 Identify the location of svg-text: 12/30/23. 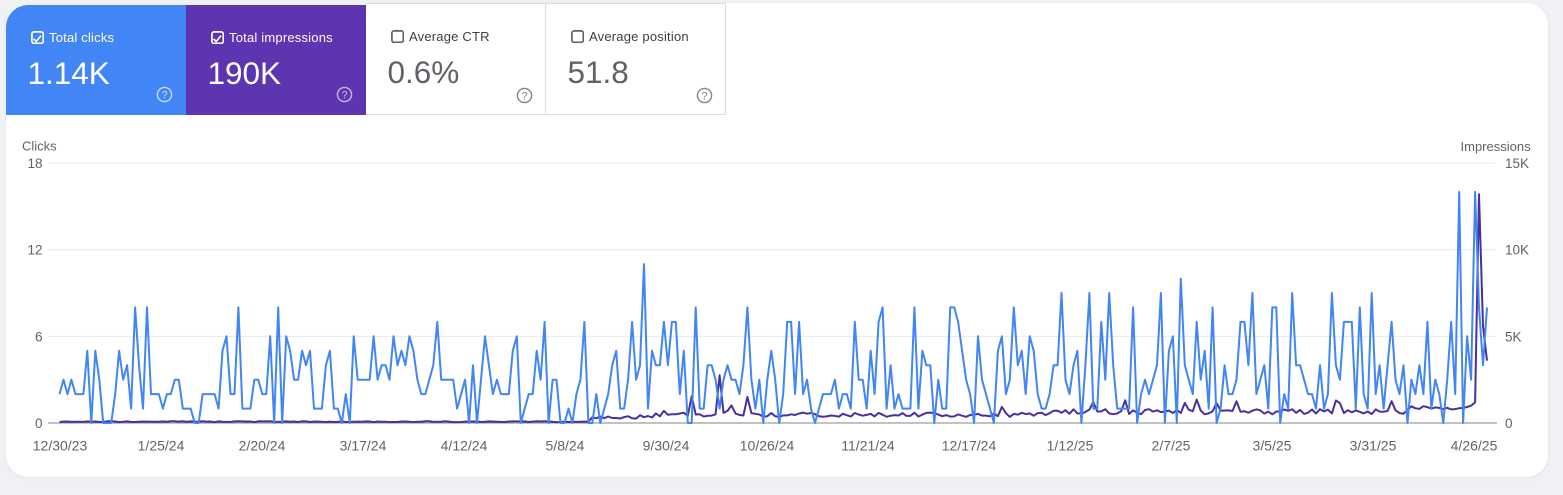
(60, 446).